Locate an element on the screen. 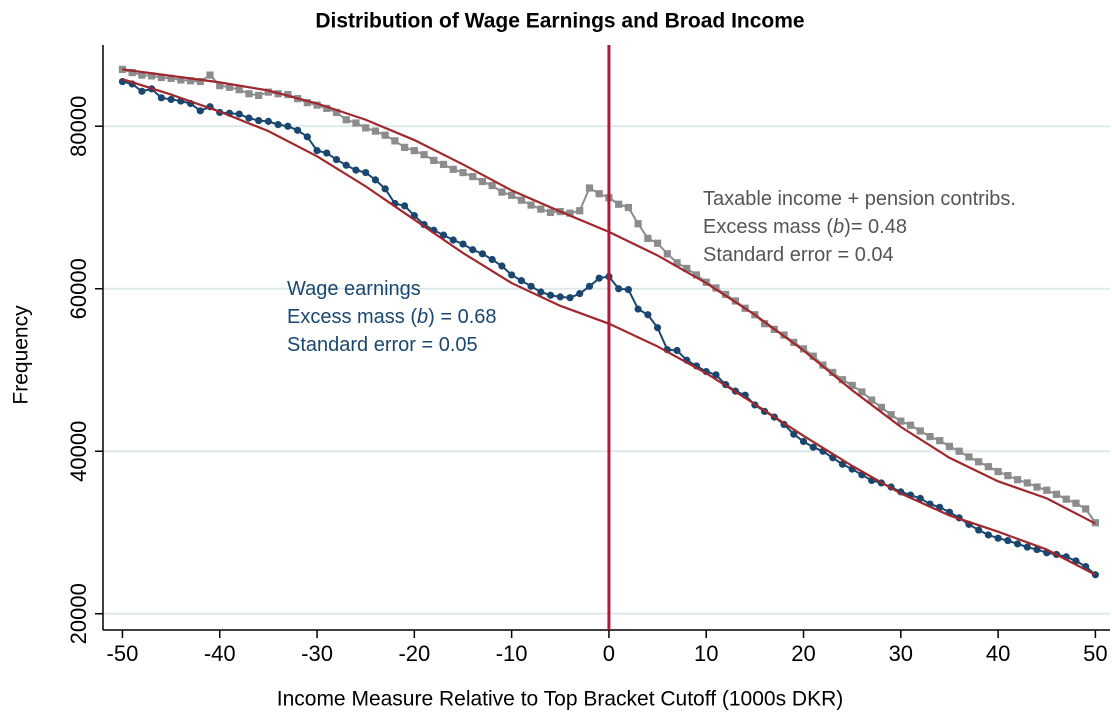 Image resolution: width=1112 pixels, height=719 pixels. annotation: Wage earnings is located at coordinates (354, 289).